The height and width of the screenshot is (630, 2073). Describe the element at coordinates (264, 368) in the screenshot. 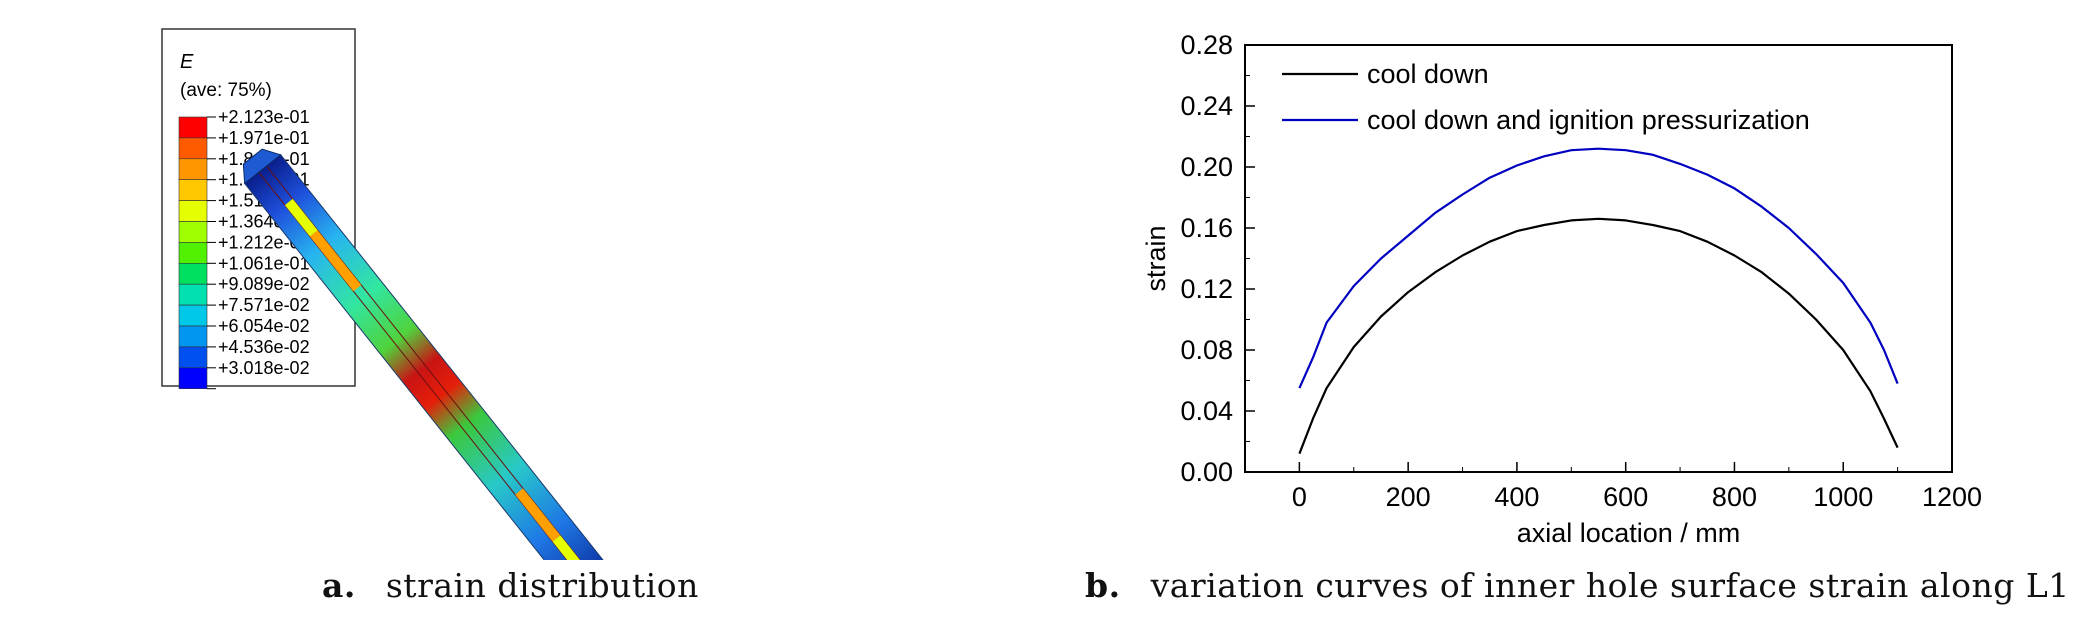

I see `legend-value: +3.018e-02` at that location.